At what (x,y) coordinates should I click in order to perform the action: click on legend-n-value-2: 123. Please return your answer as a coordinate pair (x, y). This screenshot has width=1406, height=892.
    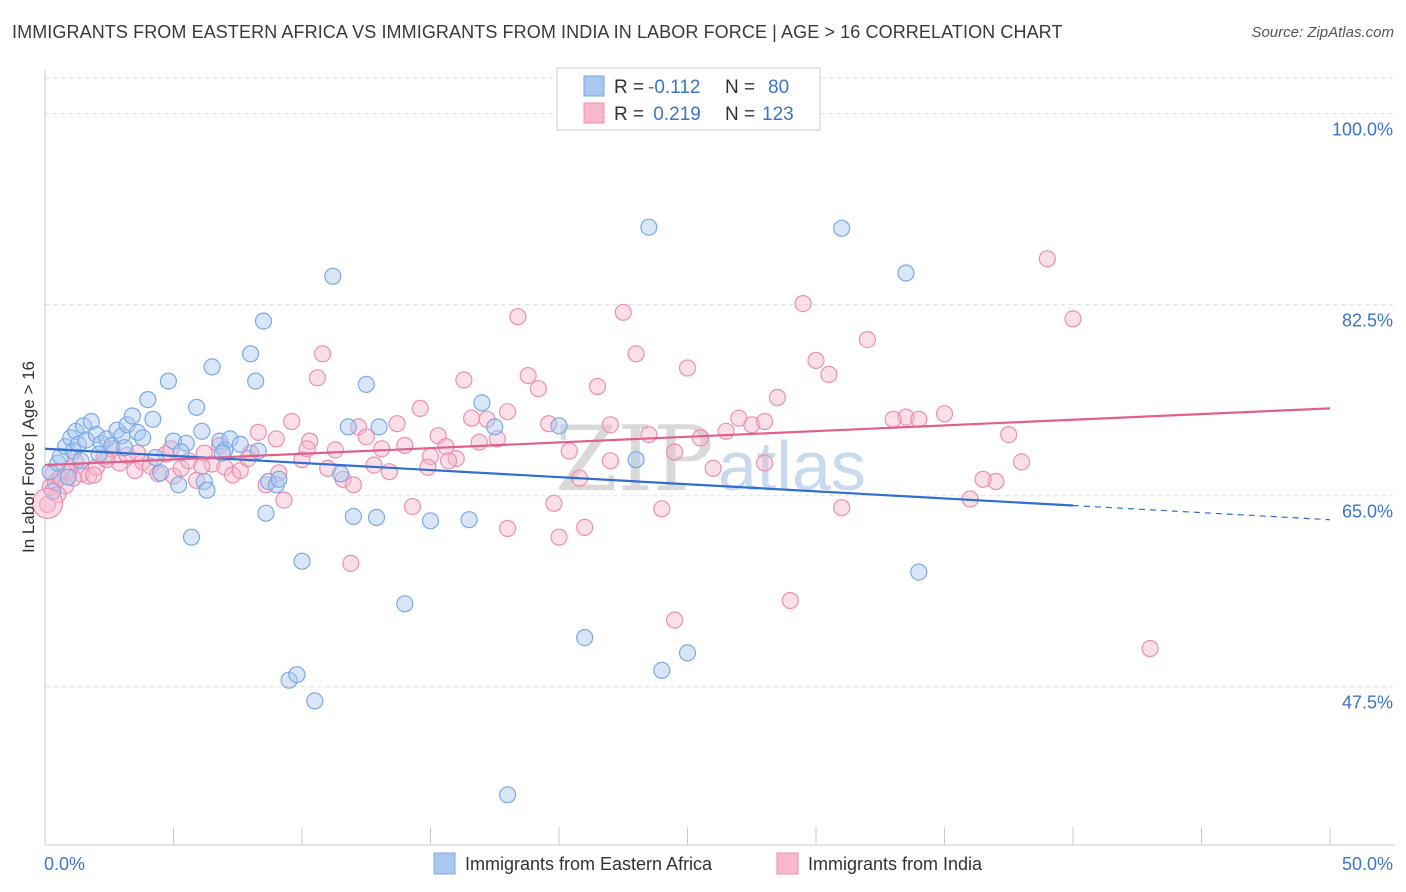
    Looking at the image, I should click on (778, 114).